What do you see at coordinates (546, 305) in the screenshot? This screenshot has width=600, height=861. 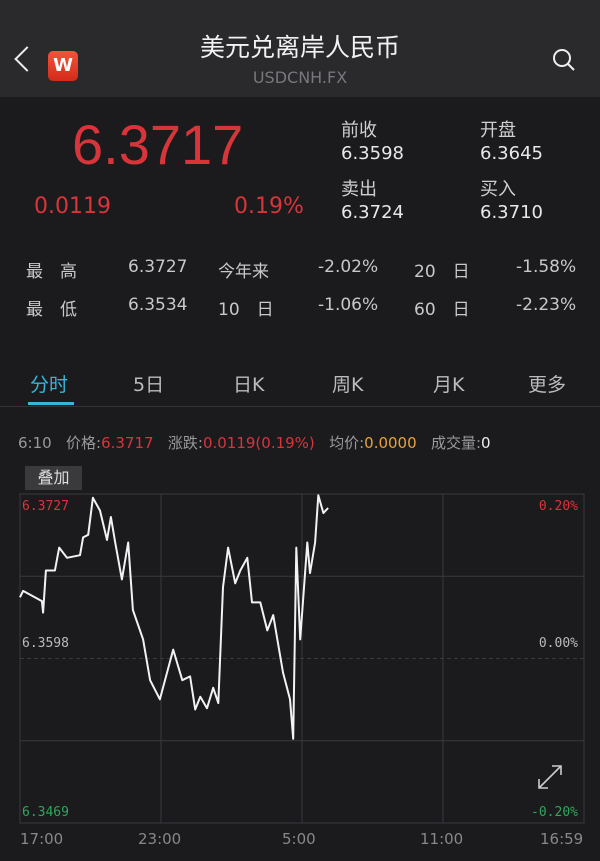 I see `stat-value: -2.23%` at bounding box center [546, 305].